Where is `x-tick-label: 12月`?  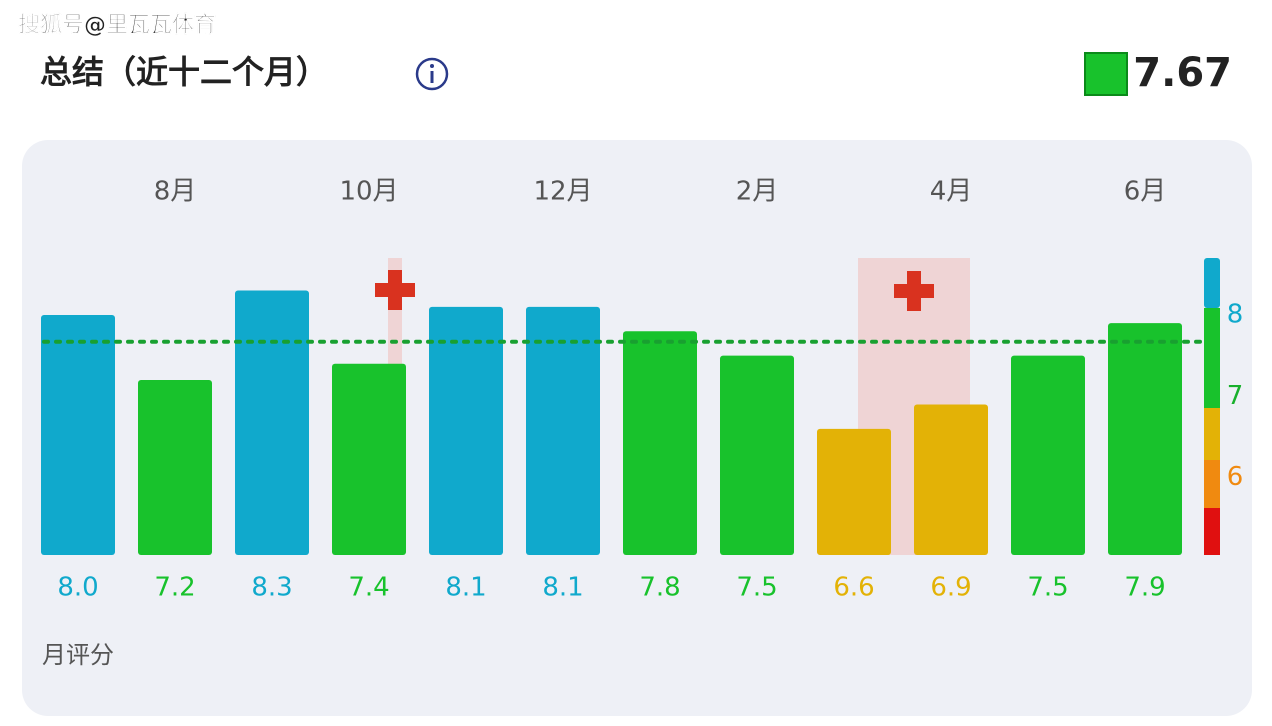 x-tick-label: 12月 is located at coordinates (562, 192).